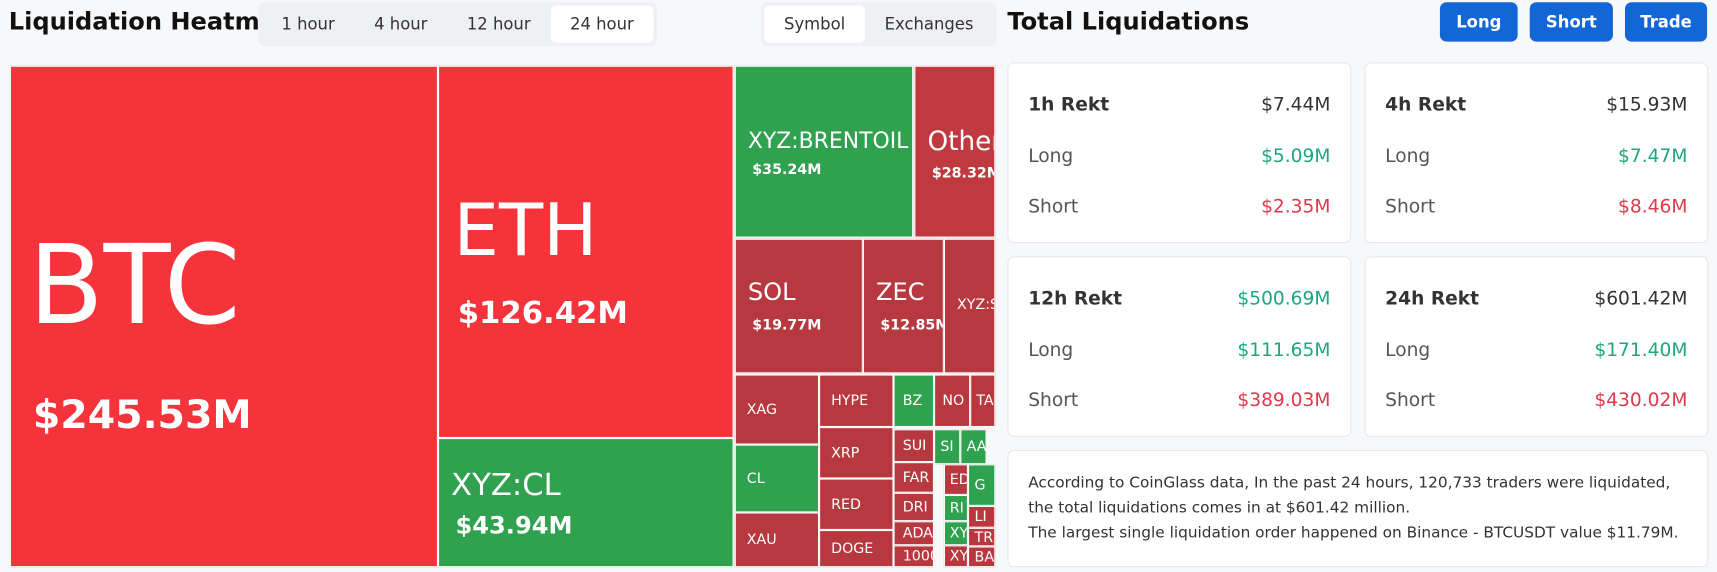 Image resolution: width=1717 pixels, height=572 pixels. I want to click on tile: BZ, so click(914, 401).